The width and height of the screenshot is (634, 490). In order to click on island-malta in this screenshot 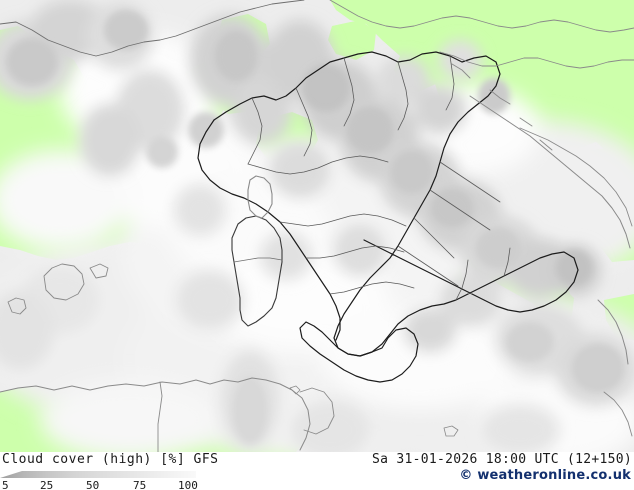, I will do `click(451, 431)`.